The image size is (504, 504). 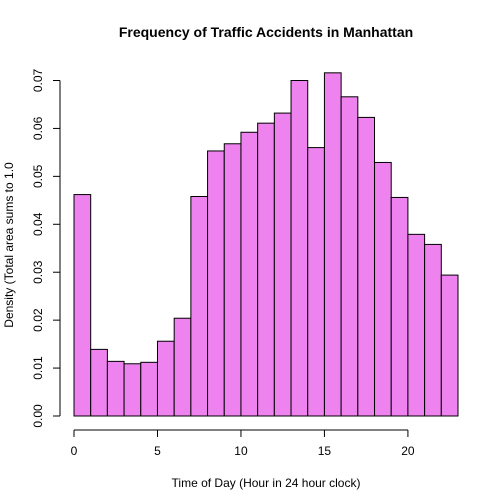 I want to click on y-tick-label: 0.05, so click(x=38, y=176).